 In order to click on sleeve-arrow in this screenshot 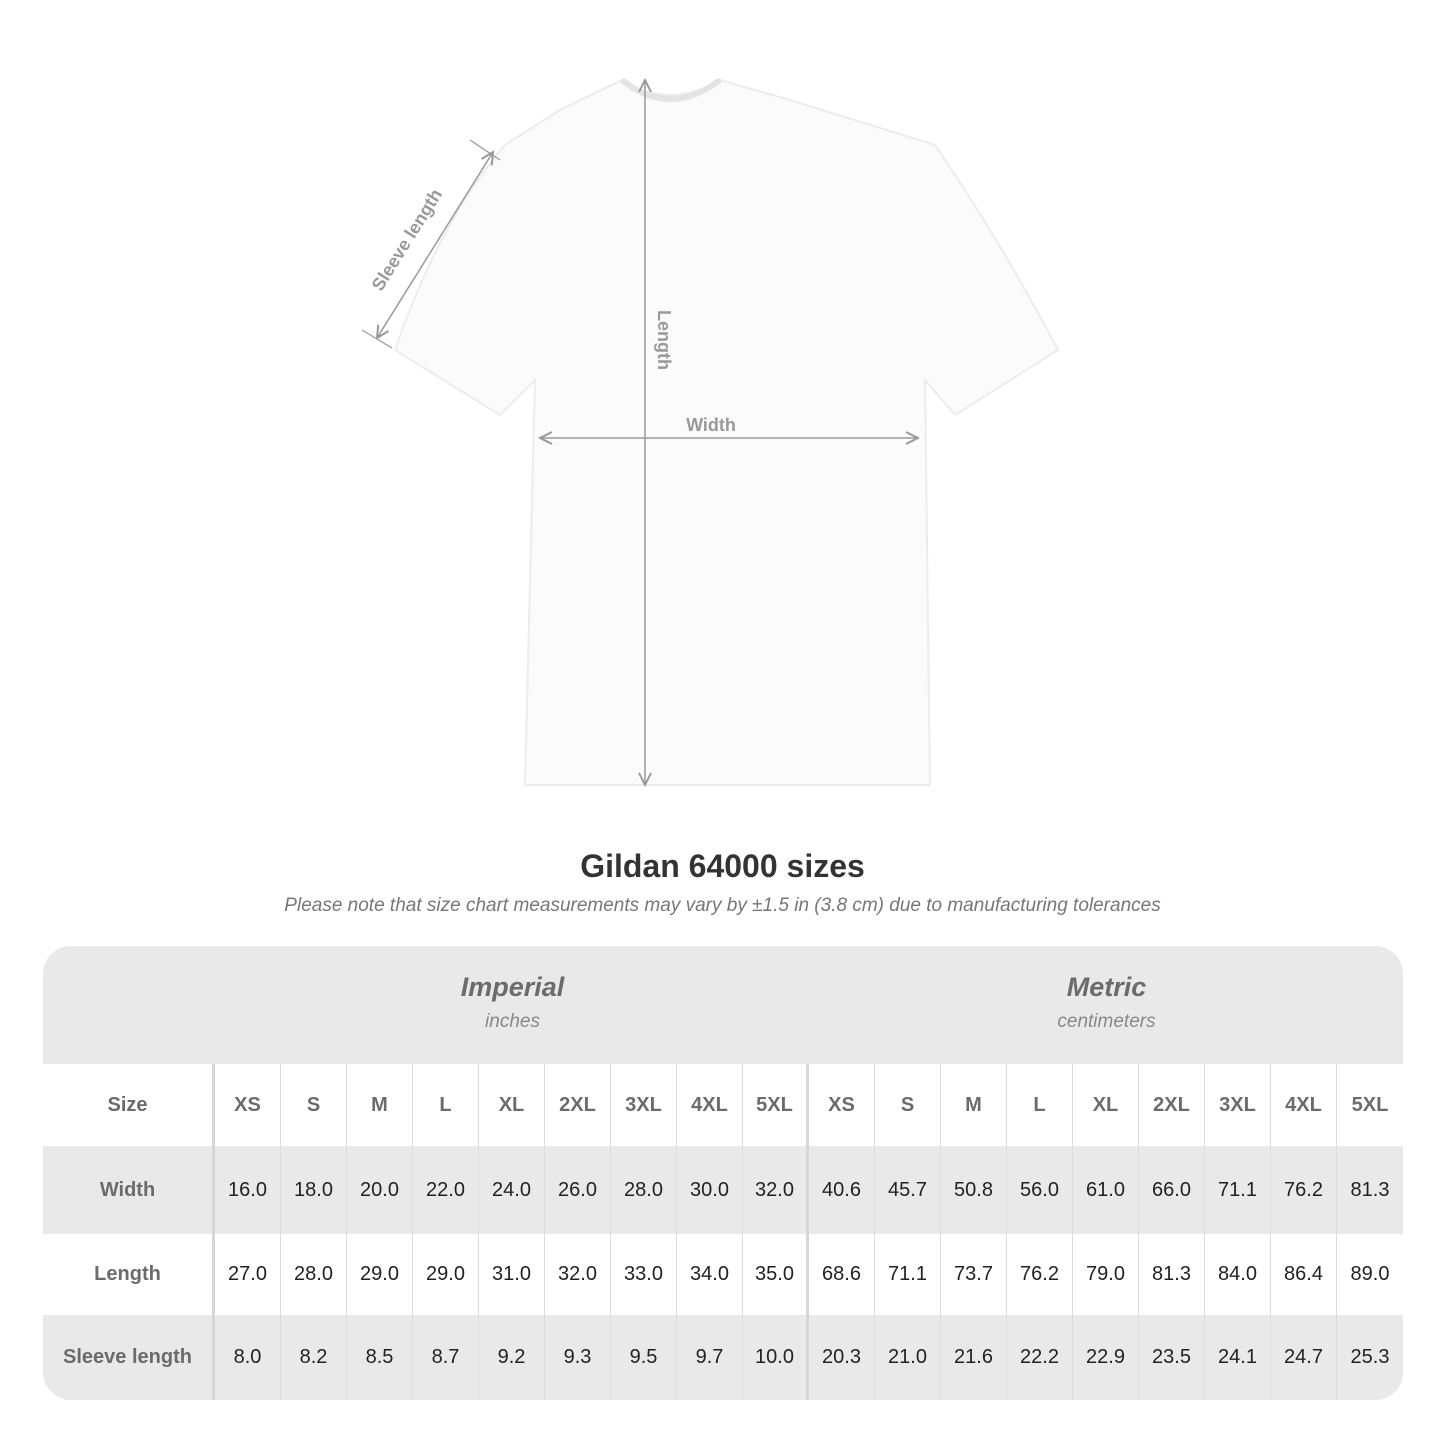, I will do `click(435, 245)`.